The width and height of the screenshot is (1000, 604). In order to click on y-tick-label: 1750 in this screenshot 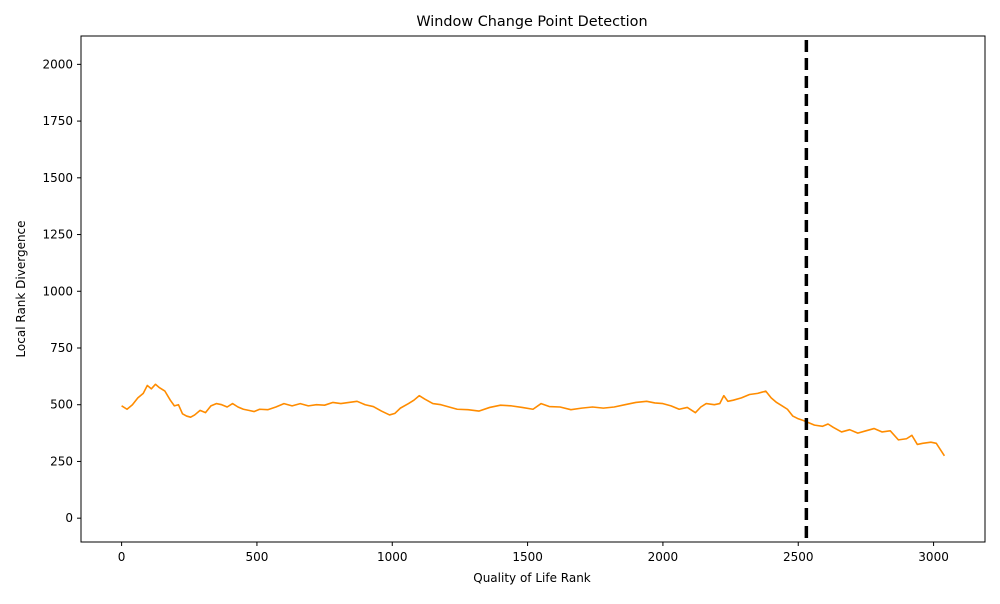, I will do `click(57, 121)`.